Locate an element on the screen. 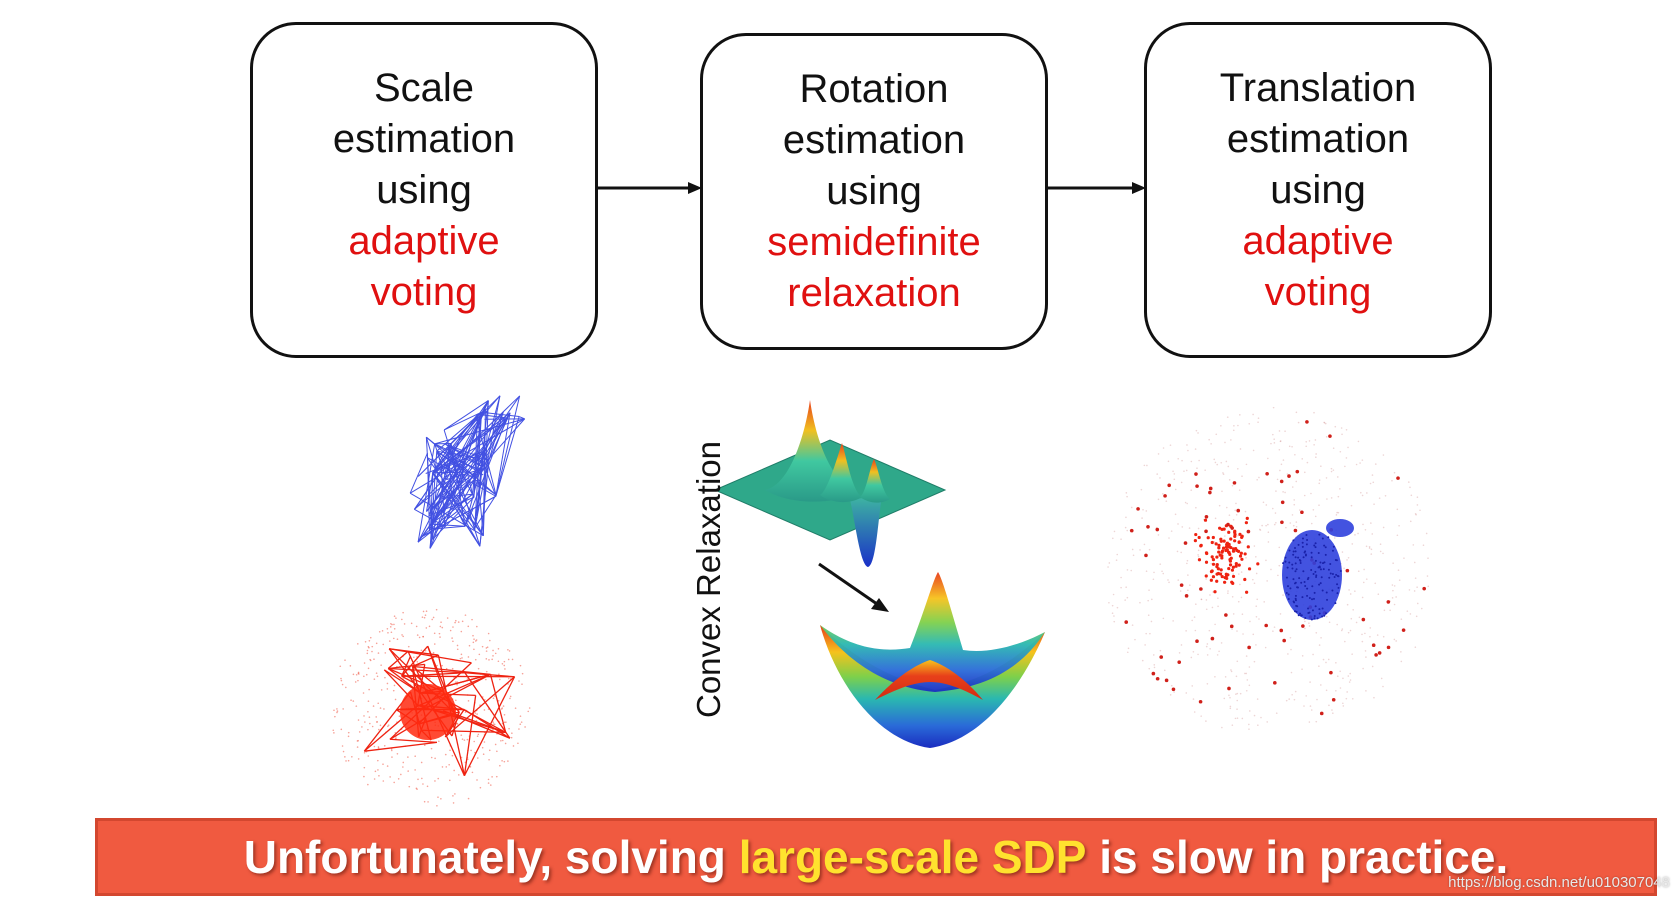 This screenshot has width=1674, height=898. rotation-line-3: using is located at coordinates (874, 191).